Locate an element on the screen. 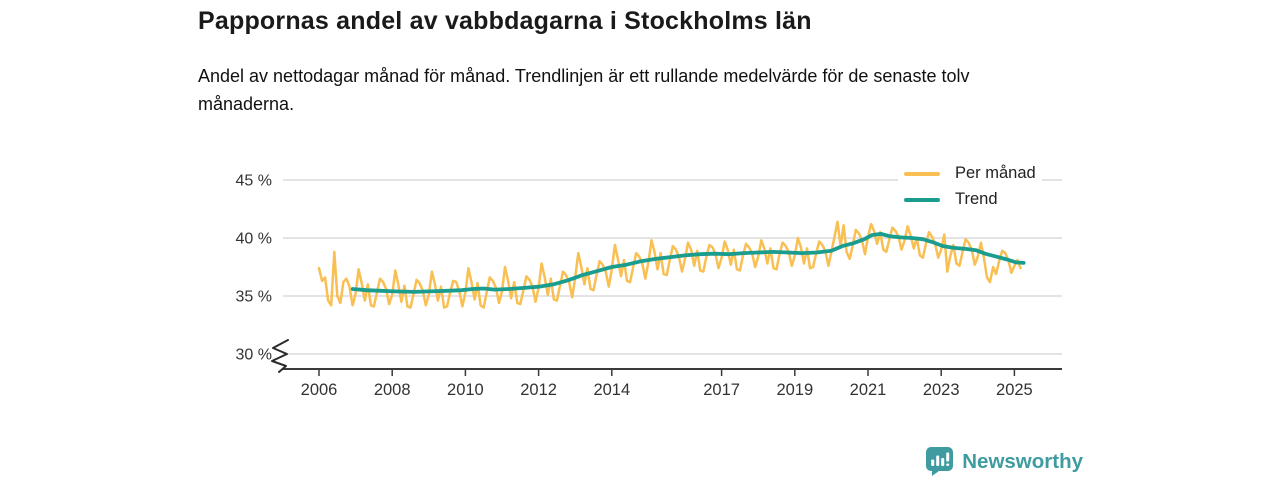 This screenshot has width=1280, height=480. legend-item-trend: Trend is located at coordinates (970, 199).